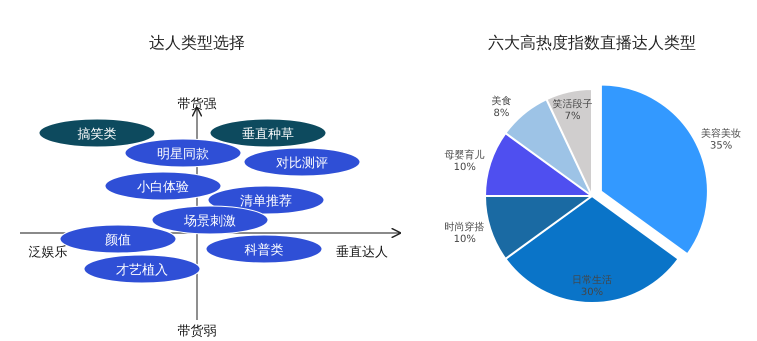 This screenshot has height=341, width=757. Describe the element at coordinates (142, 270) in the screenshot. I see `text: 才艺植入` at that location.